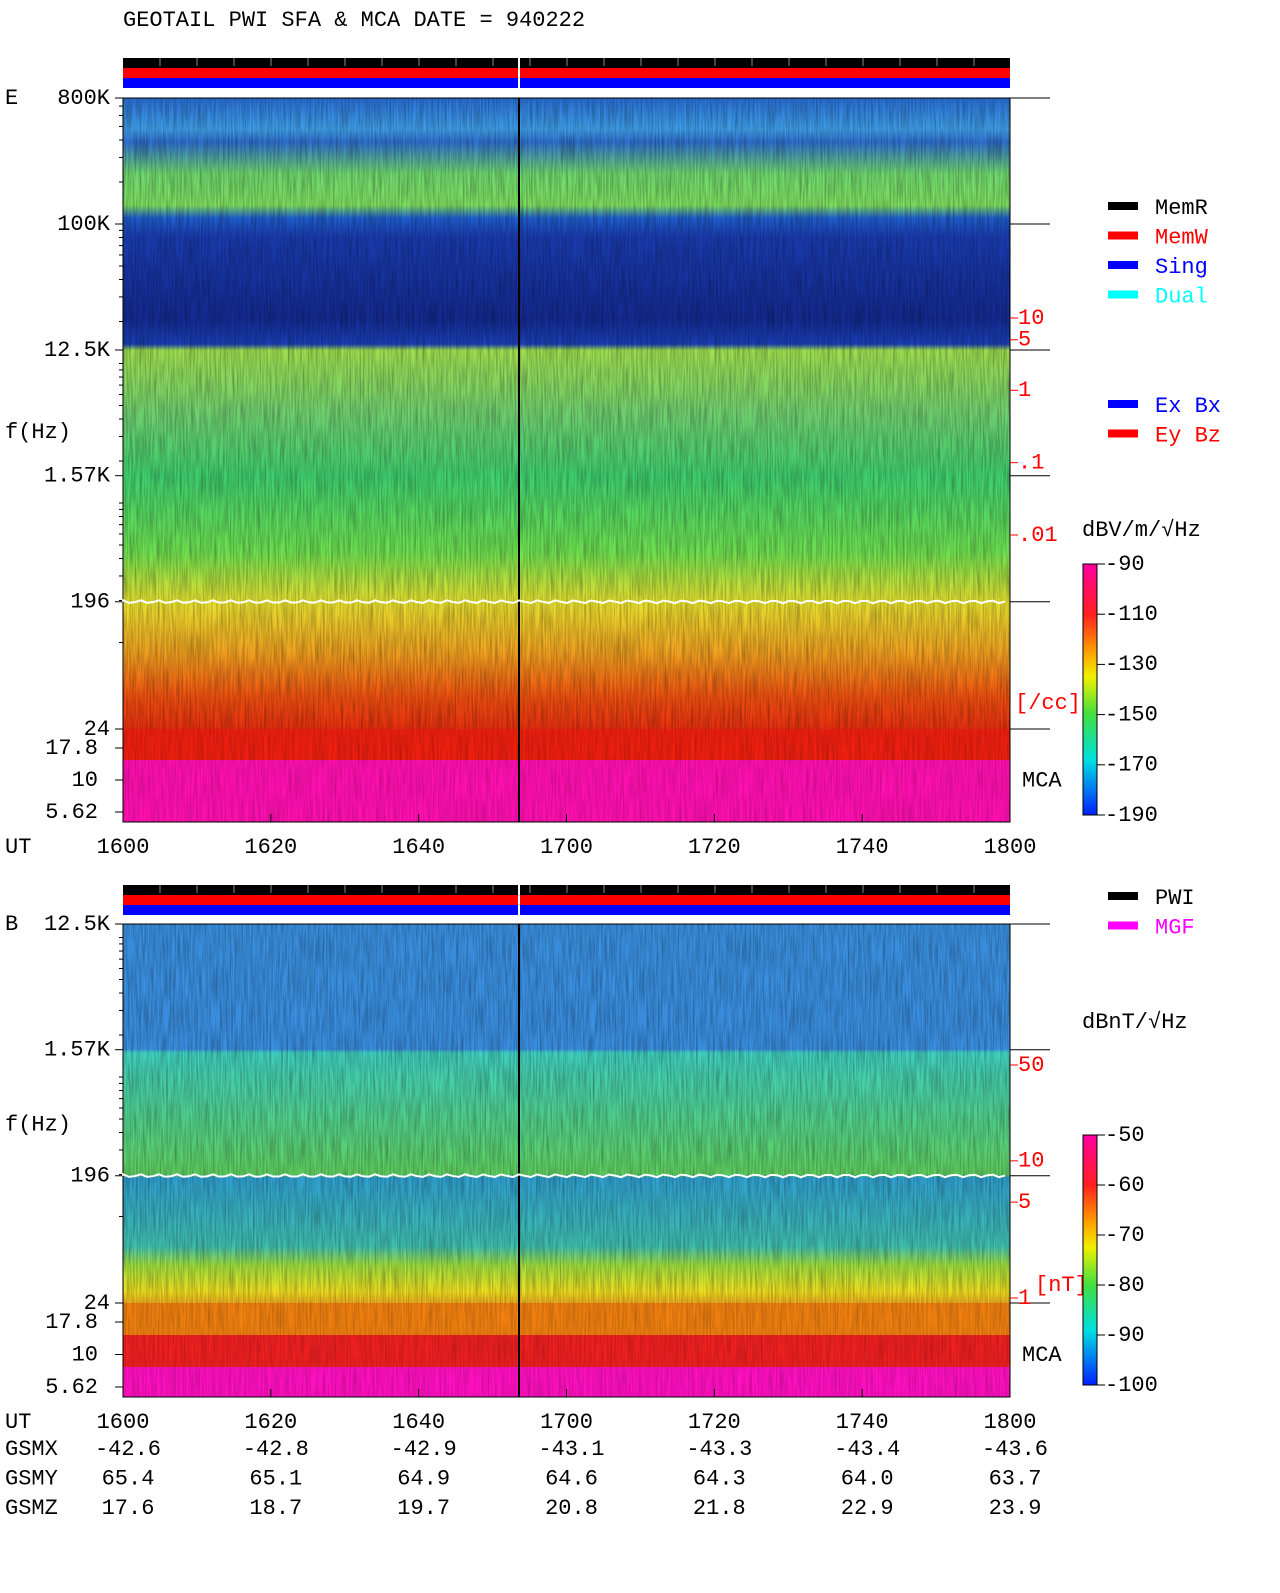 The width and height of the screenshot is (1280, 1593). Describe the element at coordinates (867, 1478) in the screenshot. I see `ephemeris-value: 64.0` at that location.